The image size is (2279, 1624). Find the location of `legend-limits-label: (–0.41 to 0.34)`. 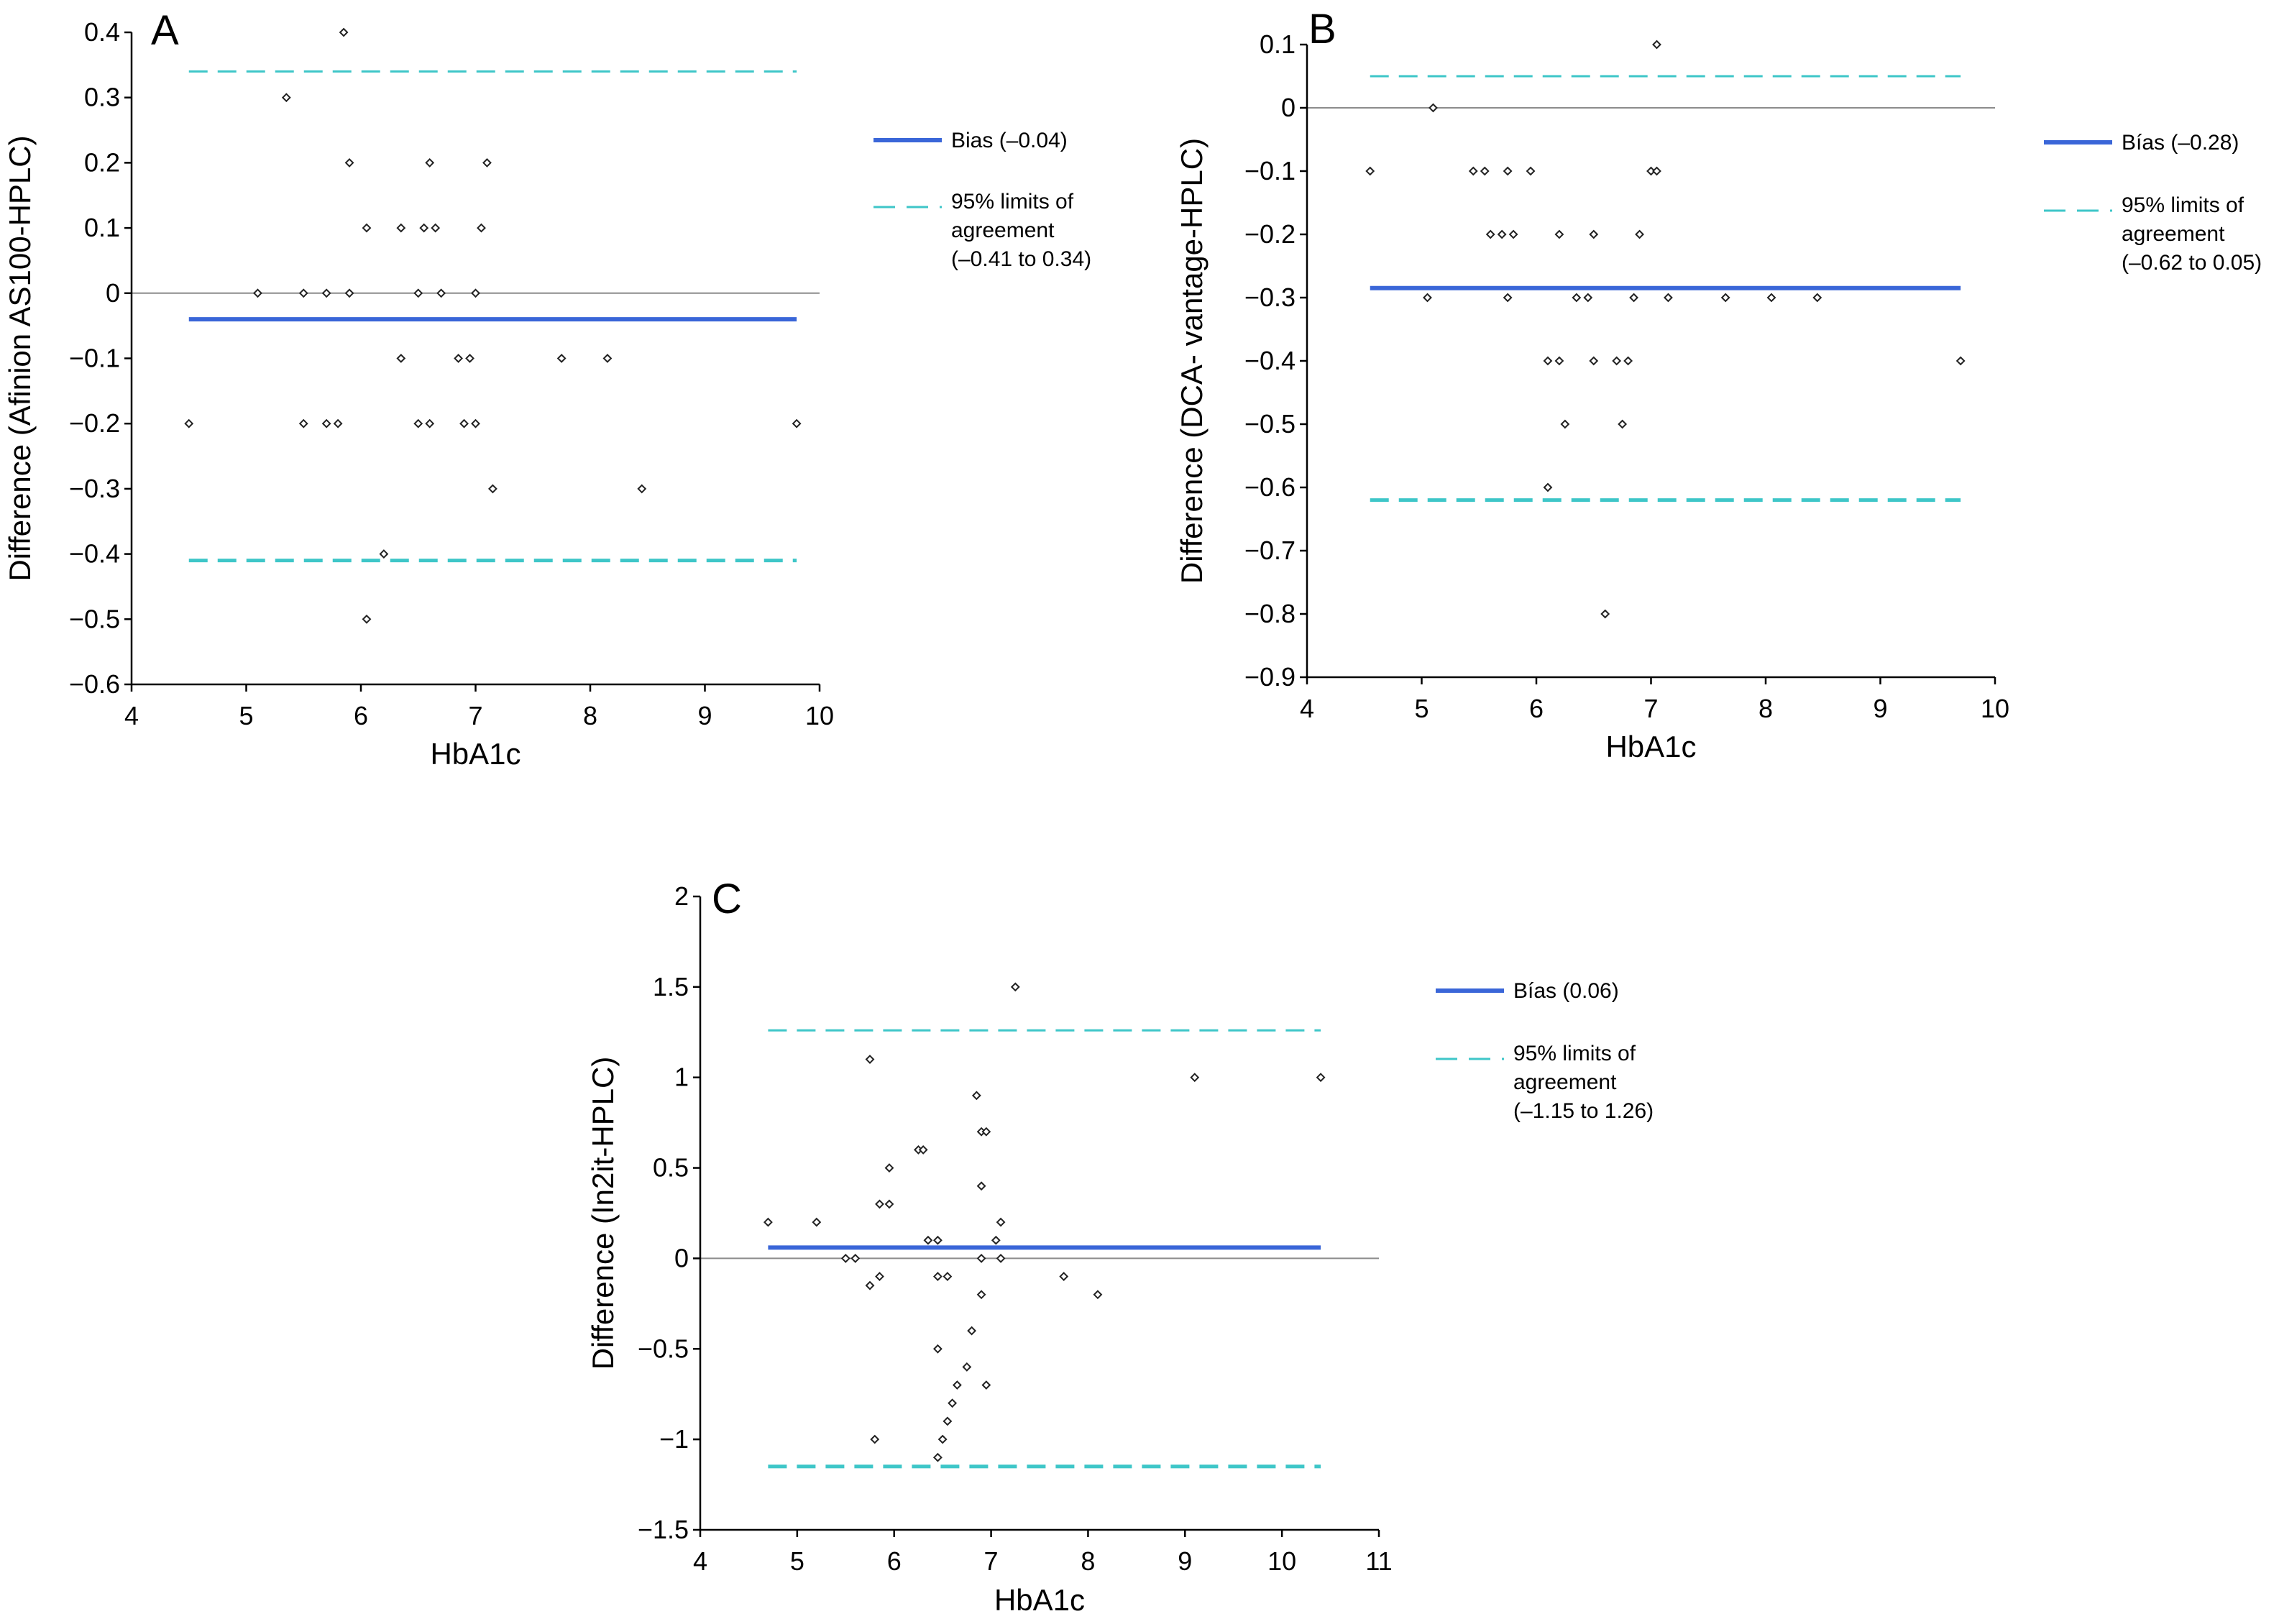

legend-limits-label: (–0.41 to 0.34) is located at coordinates (1021, 259).